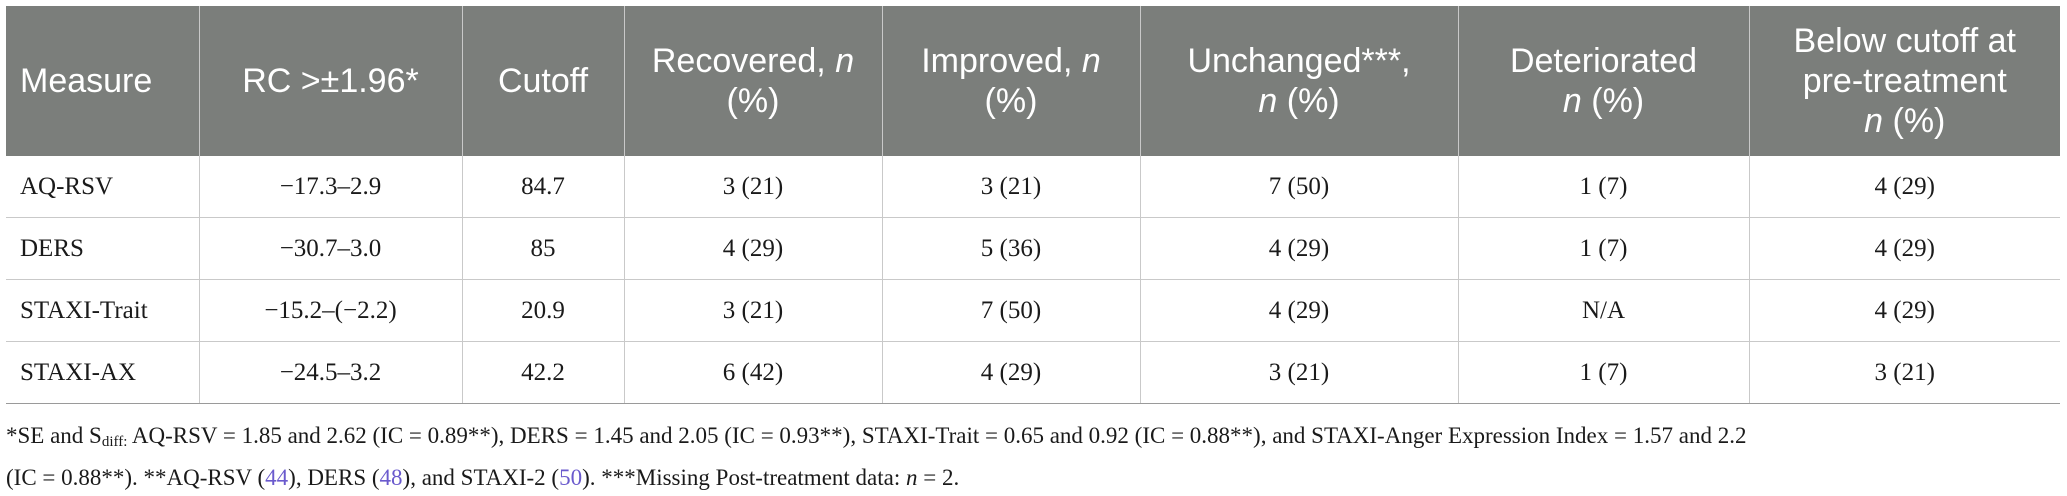 The image size is (2067, 496). Describe the element at coordinates (102, 81) in the screenshot. I see `header-measure: Measure` at that location.